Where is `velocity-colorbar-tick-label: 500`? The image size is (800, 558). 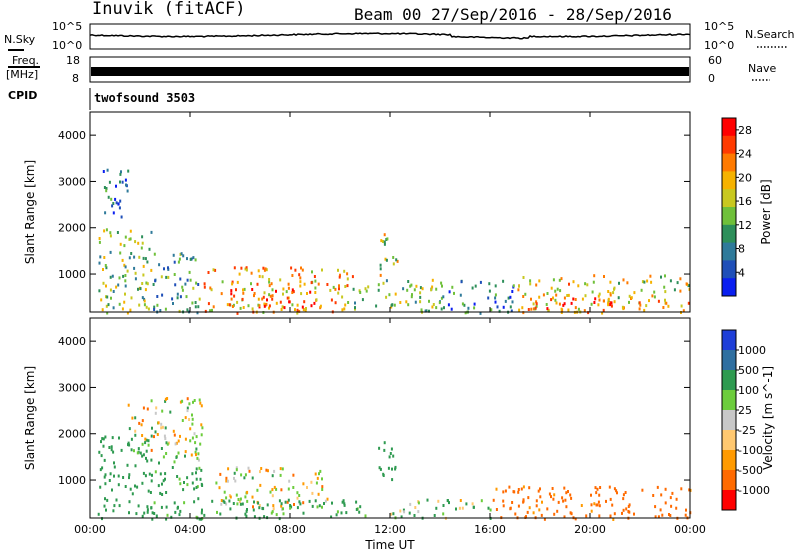 velocity-colorbar-tick-label: 500 is located at coordinates (748, 370).